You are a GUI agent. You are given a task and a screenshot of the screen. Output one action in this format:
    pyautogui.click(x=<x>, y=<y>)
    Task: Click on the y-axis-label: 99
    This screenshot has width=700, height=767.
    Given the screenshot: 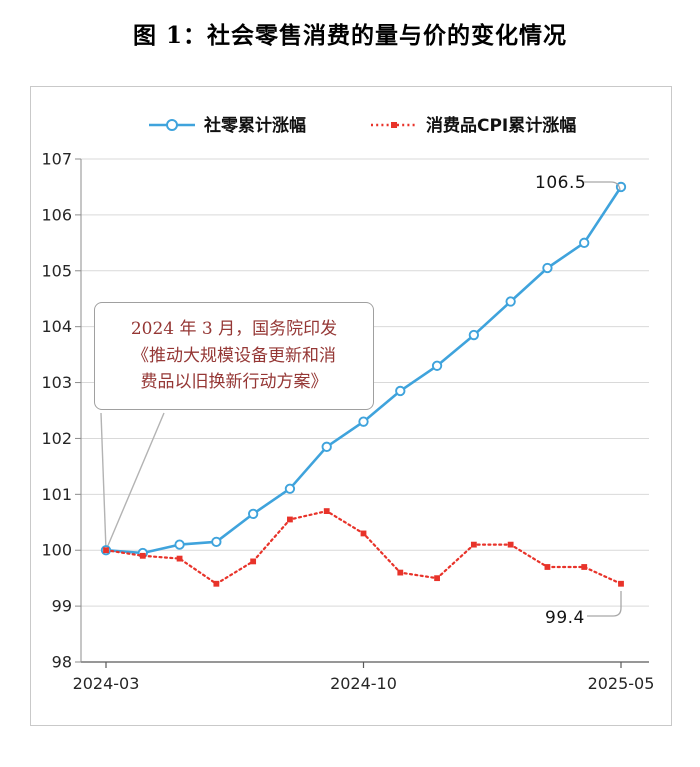 What is the action you would take?
    pyautogui.click(x=62, y=606)
    